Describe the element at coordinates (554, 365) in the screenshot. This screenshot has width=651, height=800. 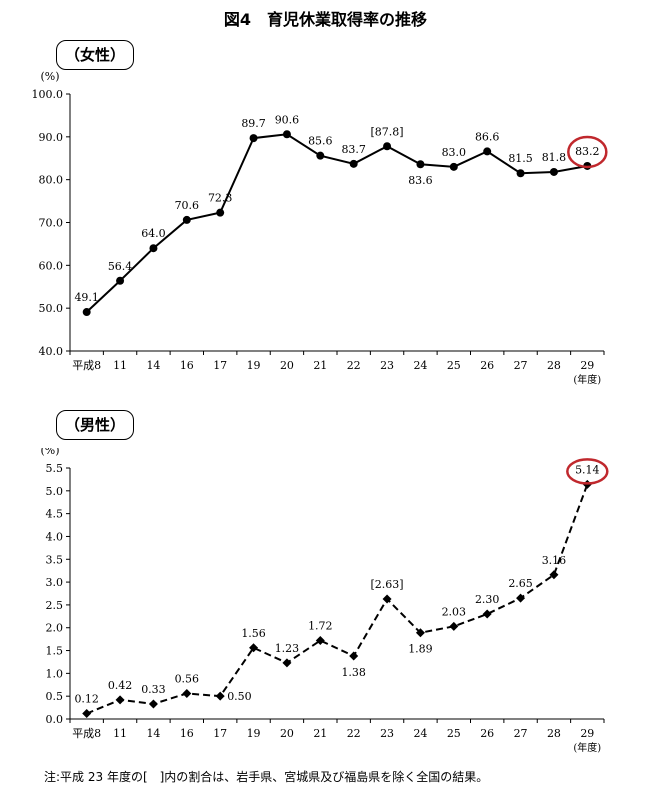
I see `female-x-tick-label: 28` at that location.